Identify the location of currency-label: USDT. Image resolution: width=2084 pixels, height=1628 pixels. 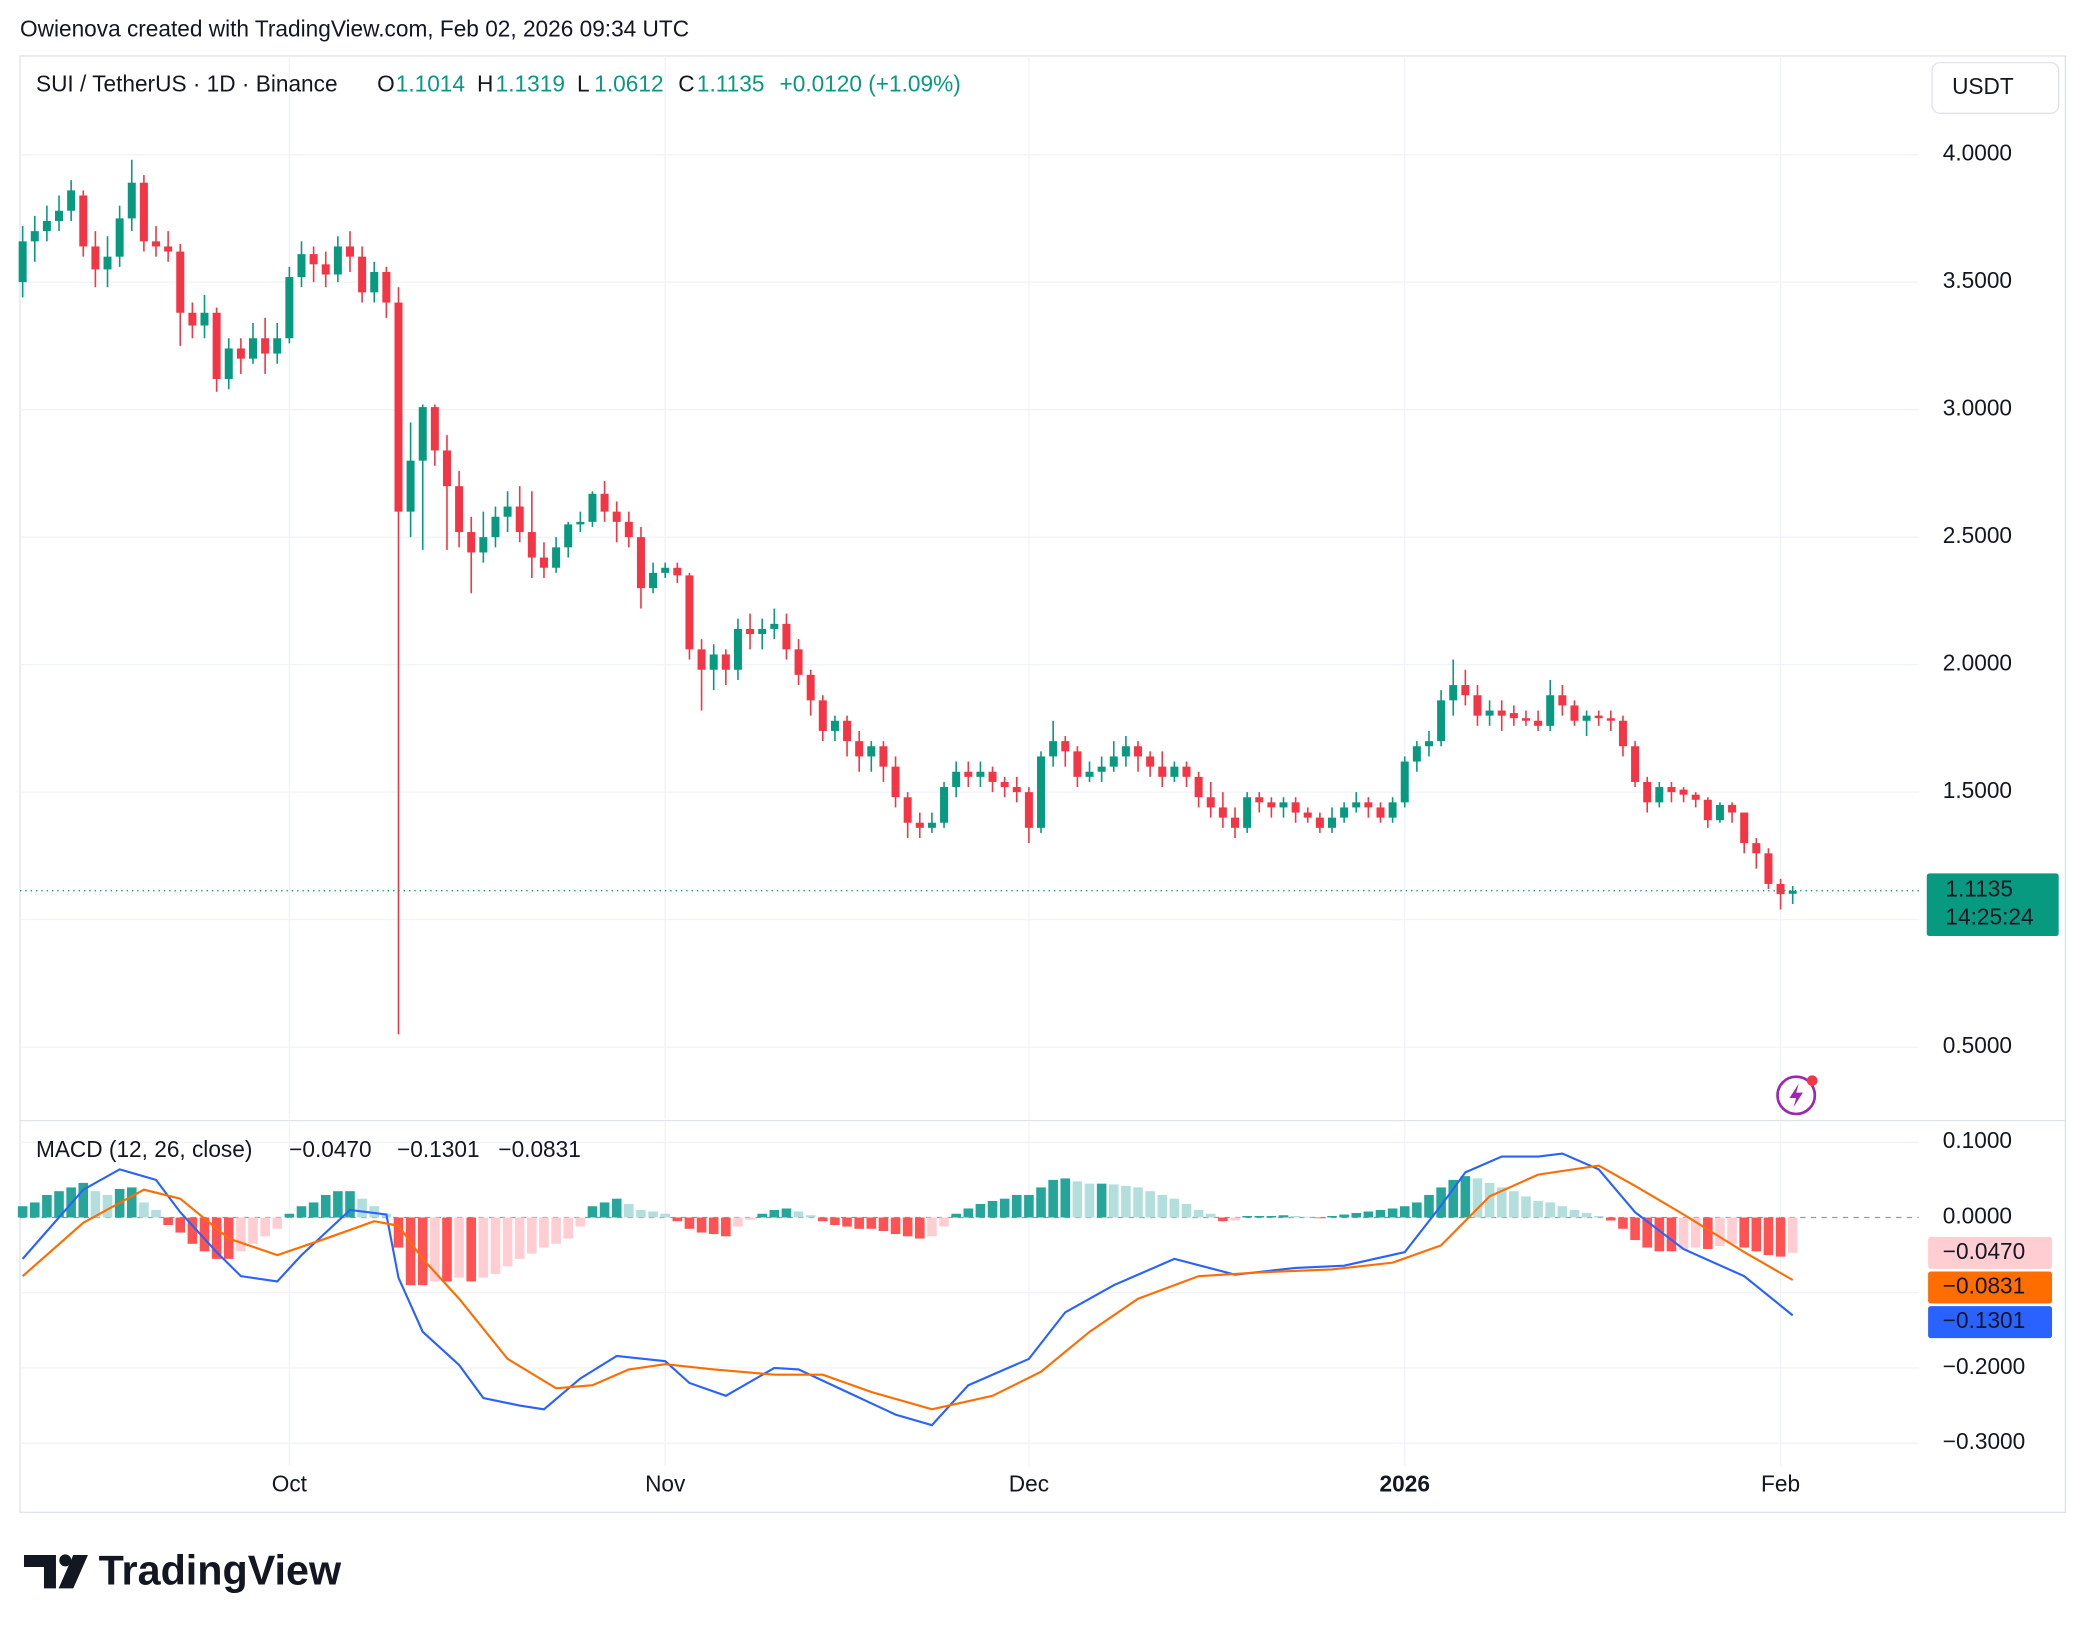
(1983, 86).